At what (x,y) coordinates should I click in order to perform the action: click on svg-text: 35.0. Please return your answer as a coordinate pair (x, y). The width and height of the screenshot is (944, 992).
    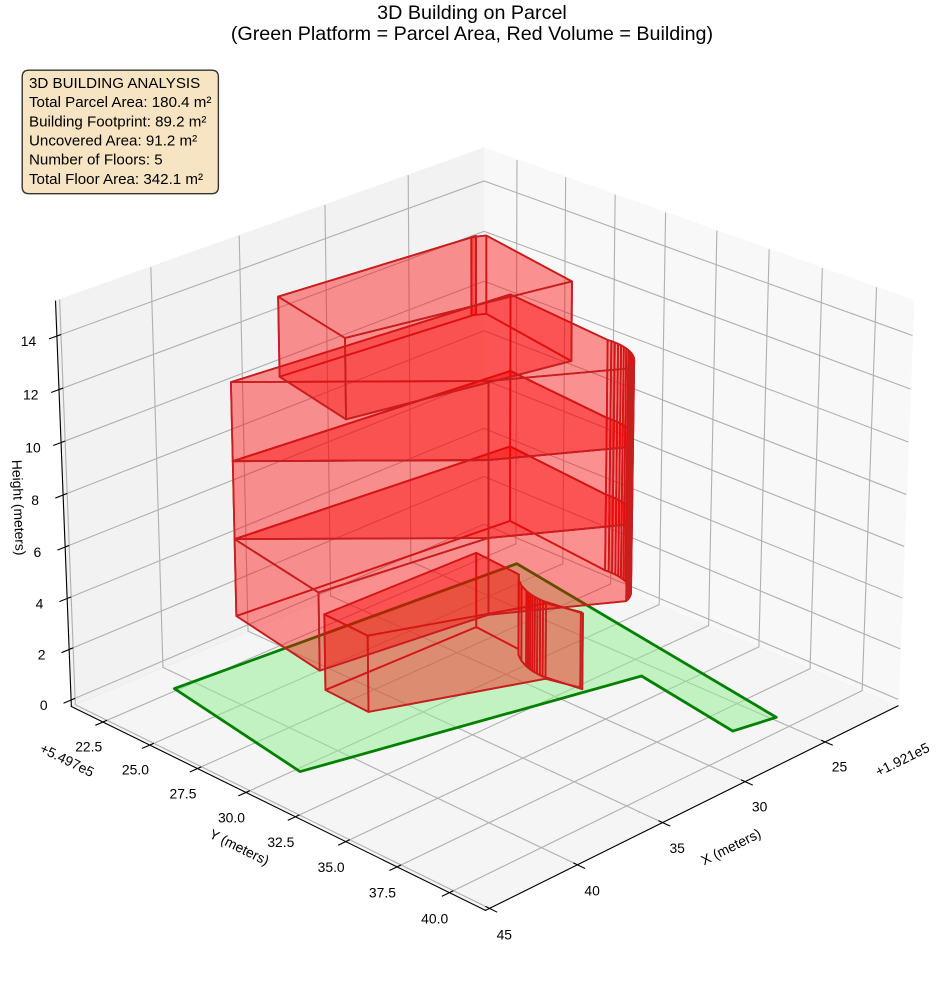
    Looking at the image, I should click on (331, 867).